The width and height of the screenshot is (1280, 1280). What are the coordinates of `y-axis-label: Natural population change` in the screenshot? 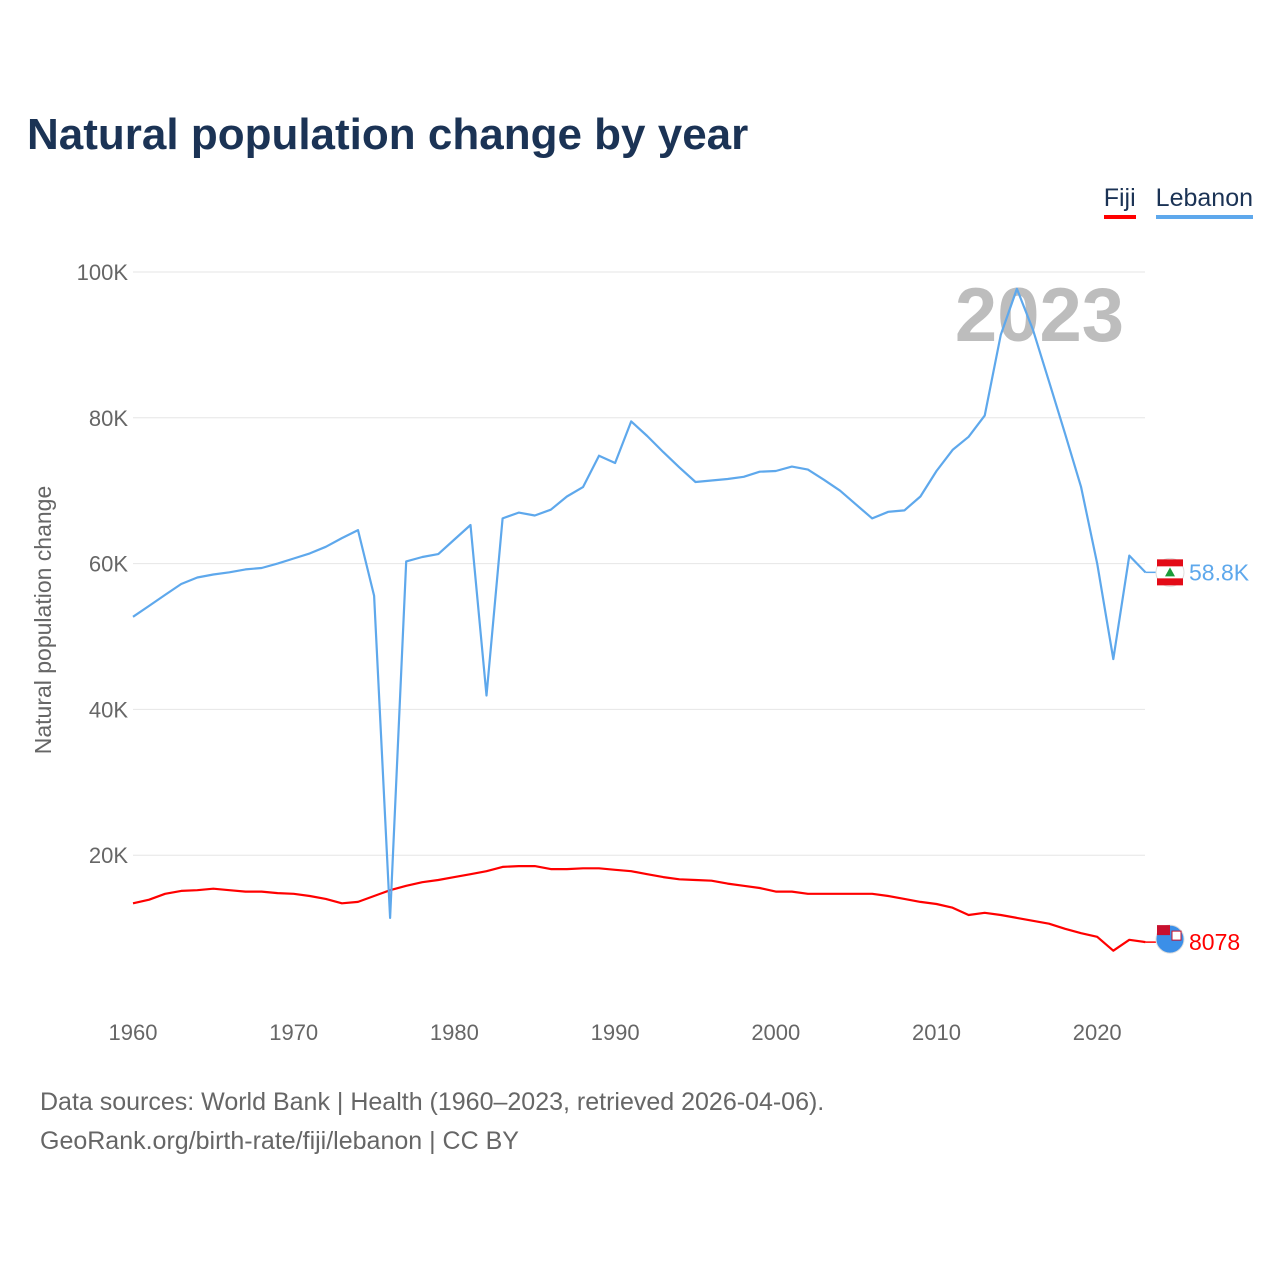 It's located at (43, 620).